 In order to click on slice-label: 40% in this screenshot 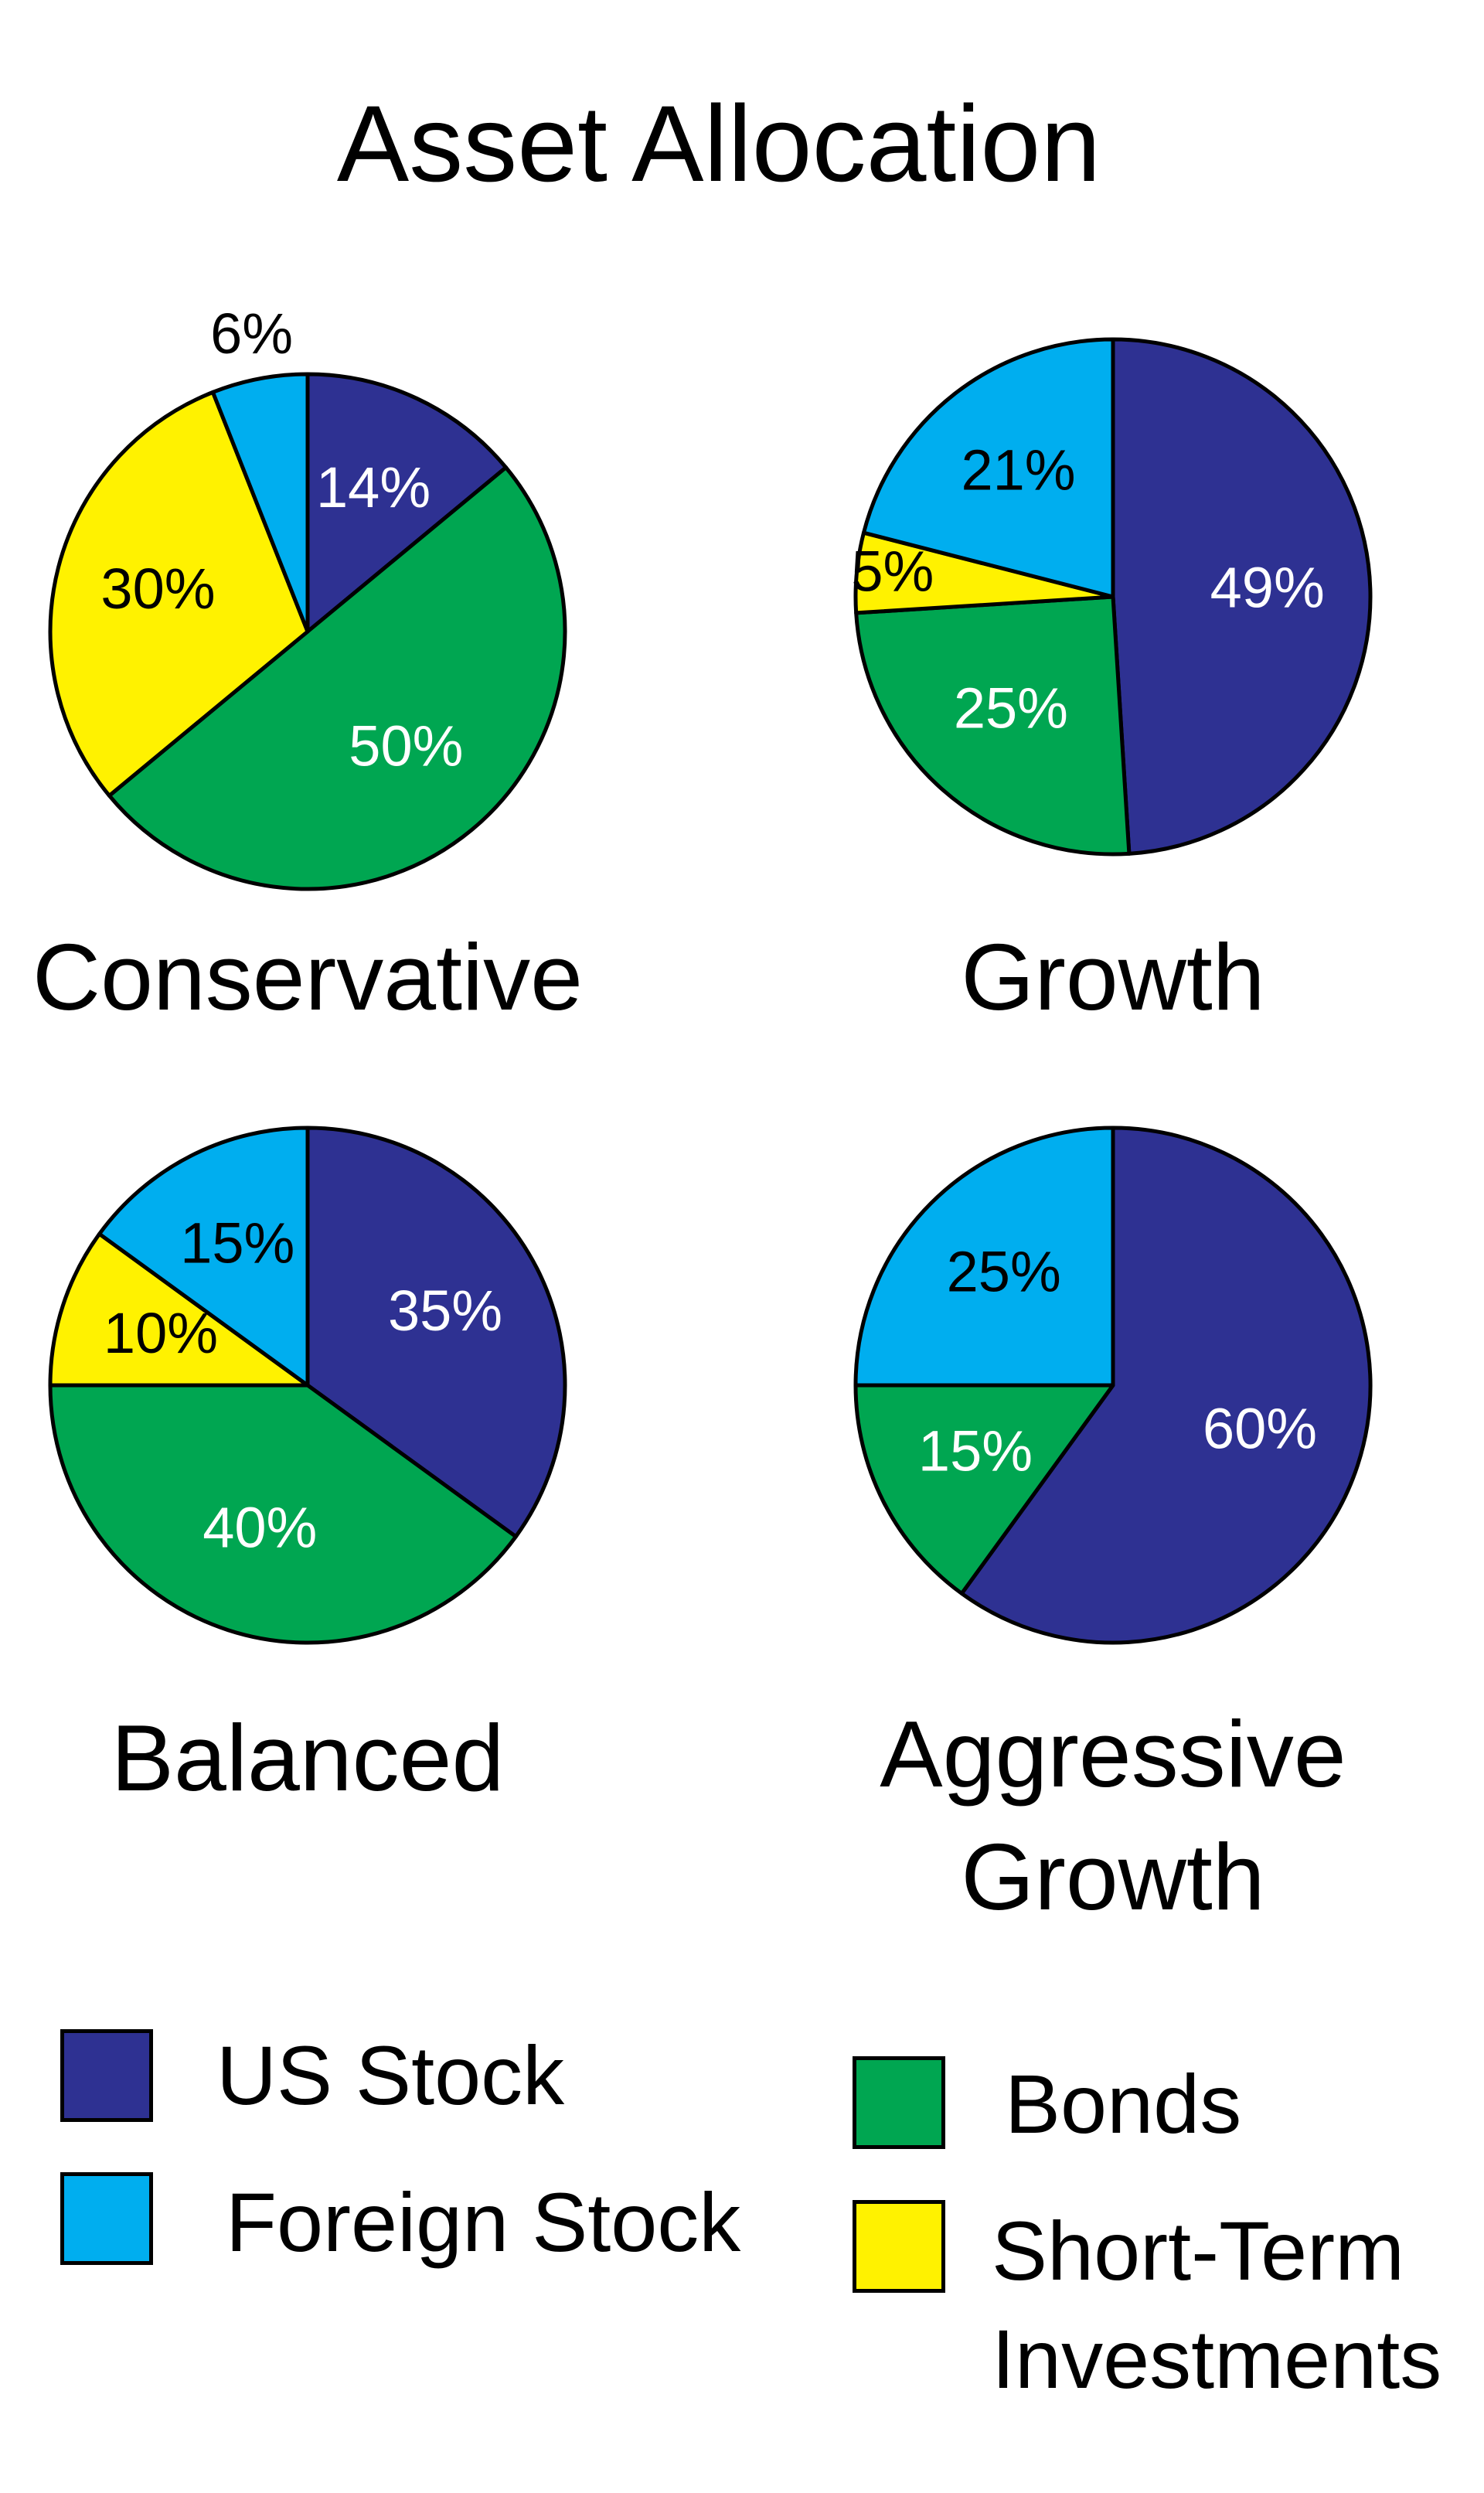, I will do `click(260, 1528)`.